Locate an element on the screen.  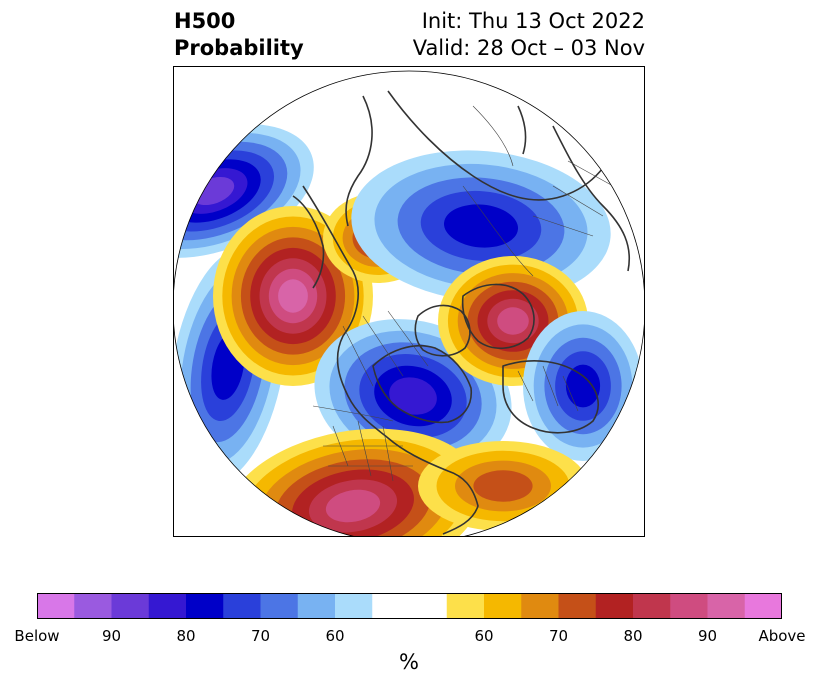
colorbar-border is located at coordinates (409, 606).